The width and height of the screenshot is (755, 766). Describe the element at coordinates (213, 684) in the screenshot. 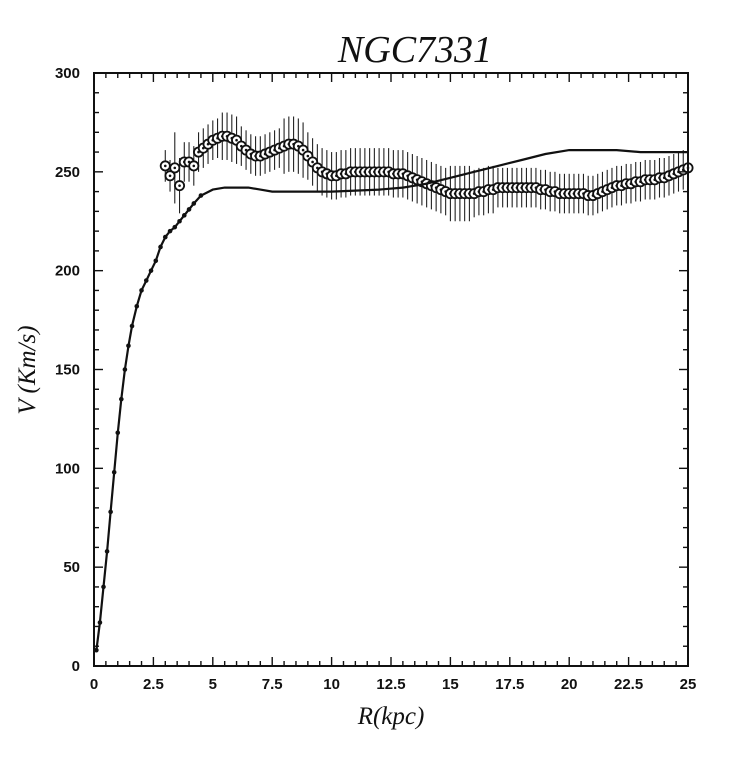

I see `x-tick-label: 5` at that location.